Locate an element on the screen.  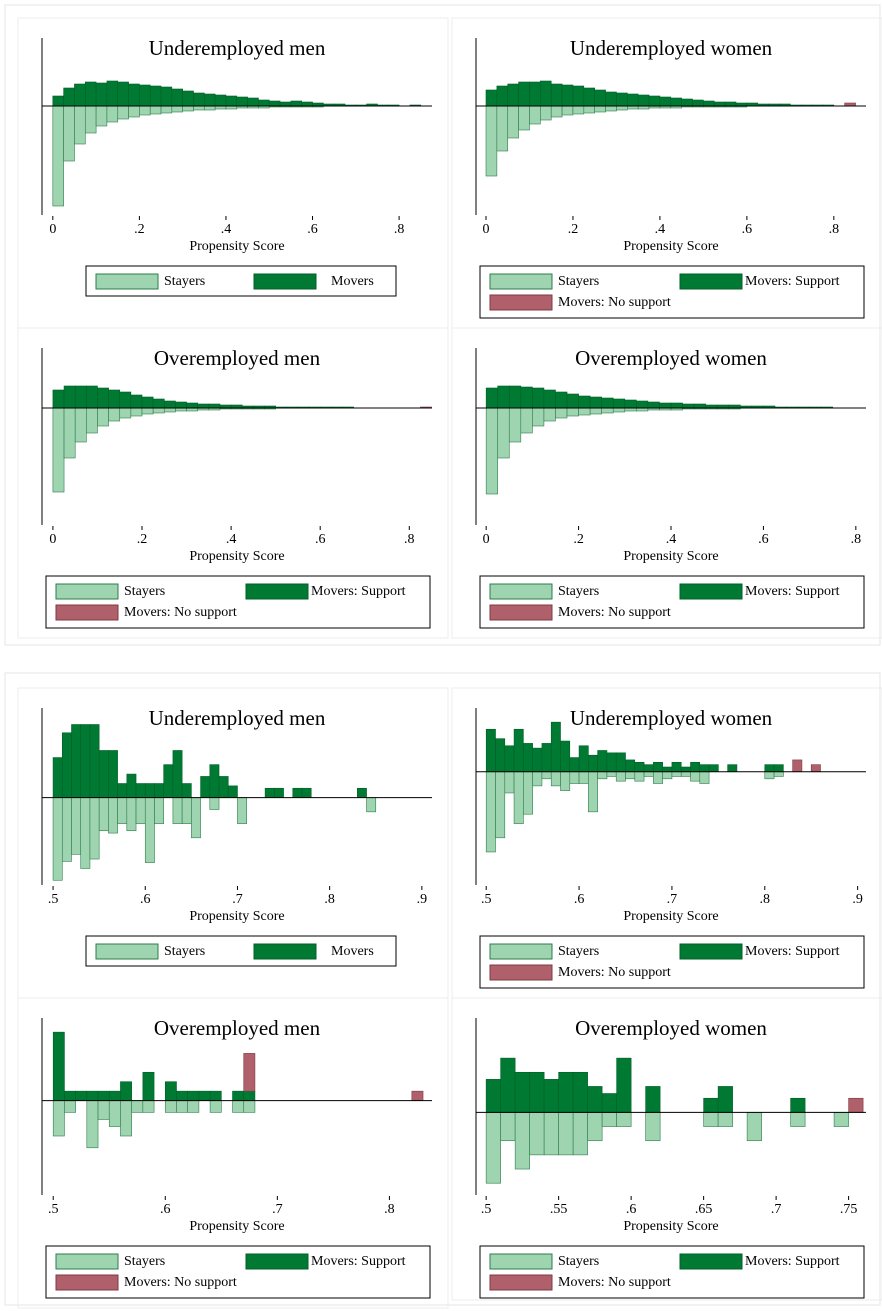
panel-frame is located at coordinates (666, 1149).